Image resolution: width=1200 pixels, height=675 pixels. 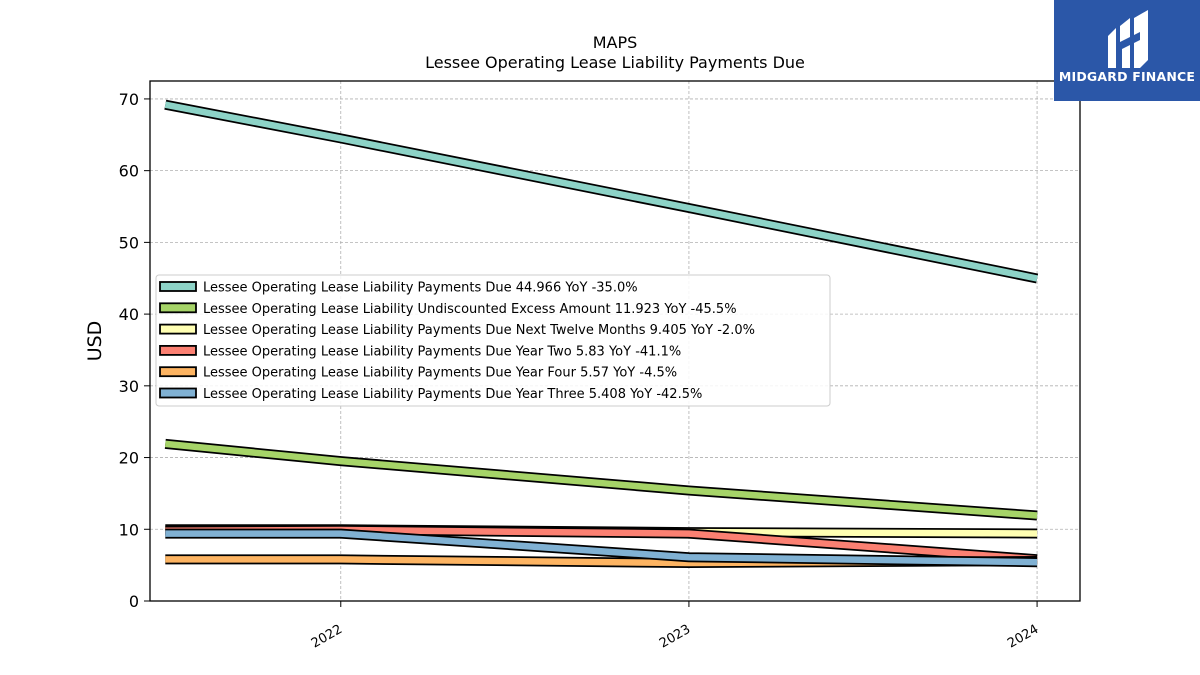 I want to click on y-tick-label: 0, so click(x=134, y=601).